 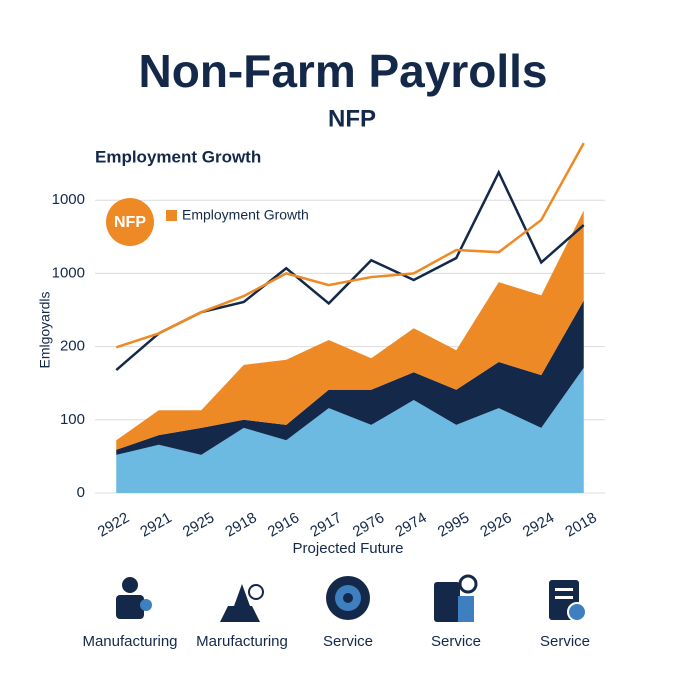 I want to click on y-tick-label: 200, so click(x=72, y=346).